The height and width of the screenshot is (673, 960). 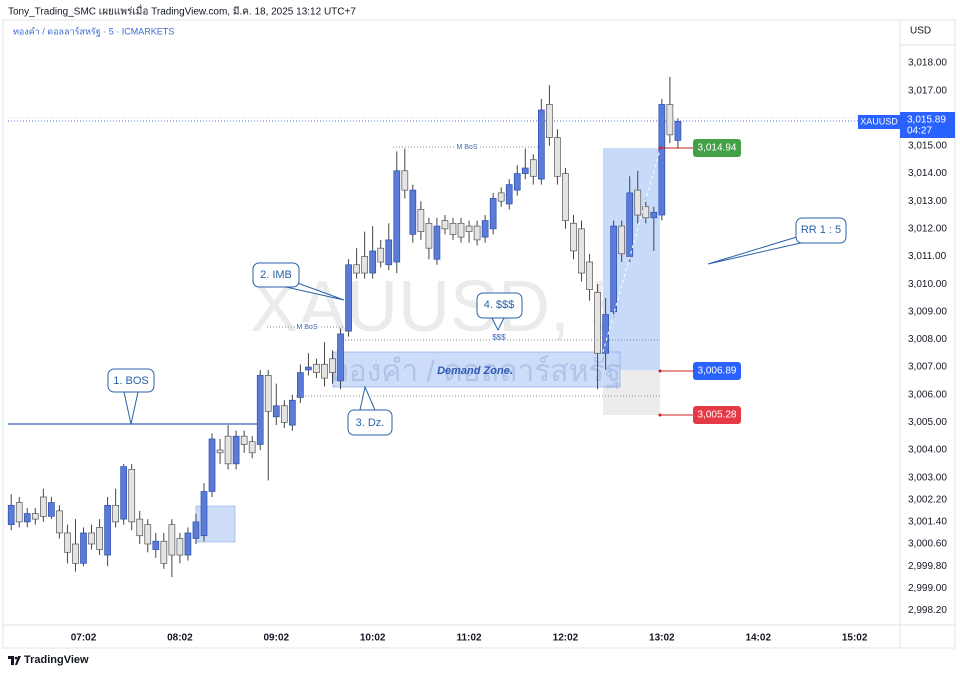 I want to click on demand-zone-label: Demand Zone., so click(x=475, y=371).